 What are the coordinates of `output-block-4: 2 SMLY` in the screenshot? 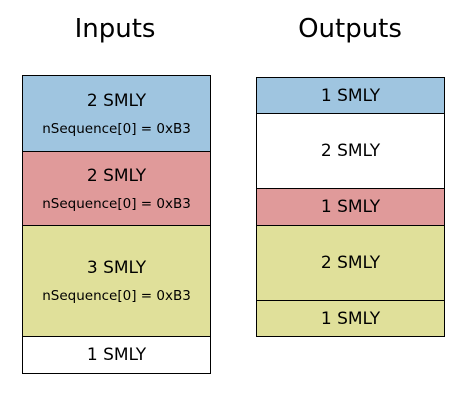 It's located at (350, 263).